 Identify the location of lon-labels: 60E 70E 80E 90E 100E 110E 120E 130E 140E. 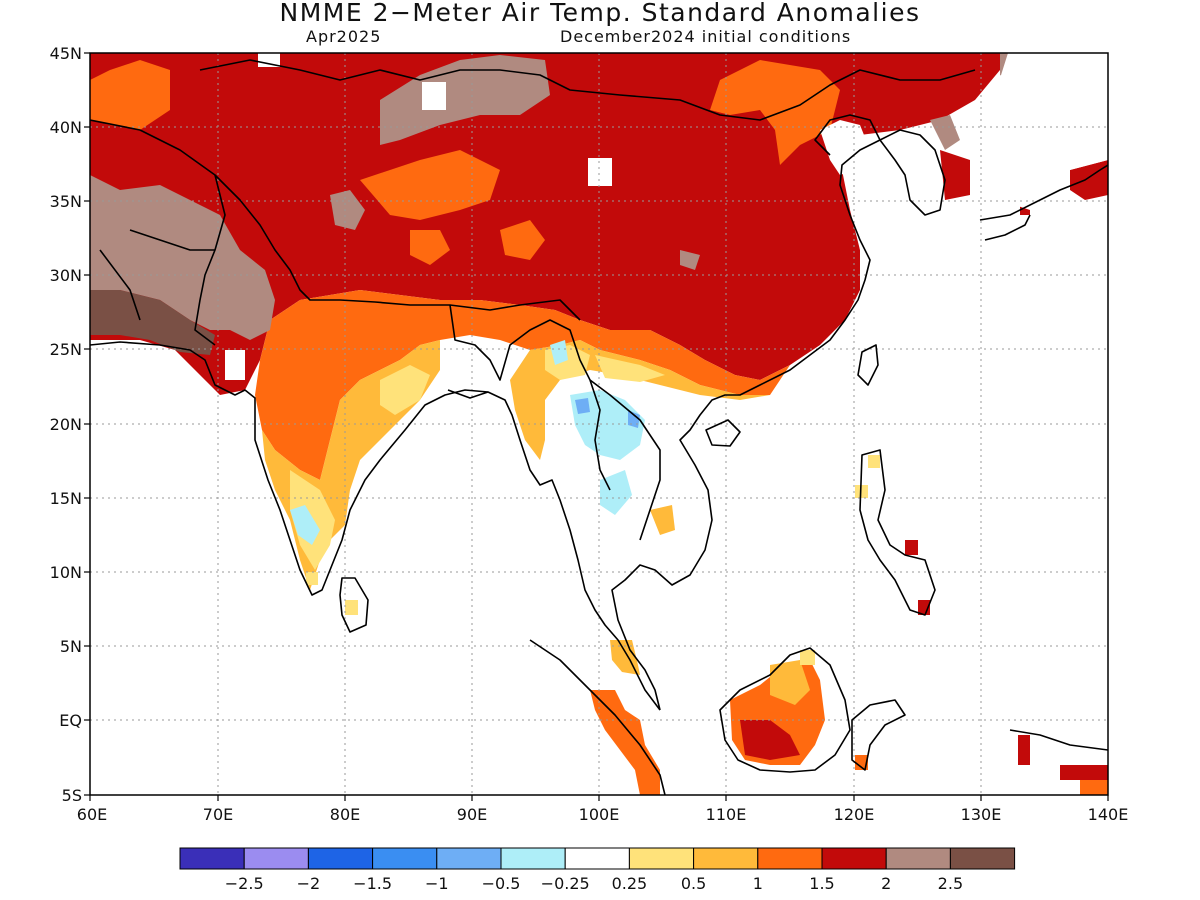
(603, 814).